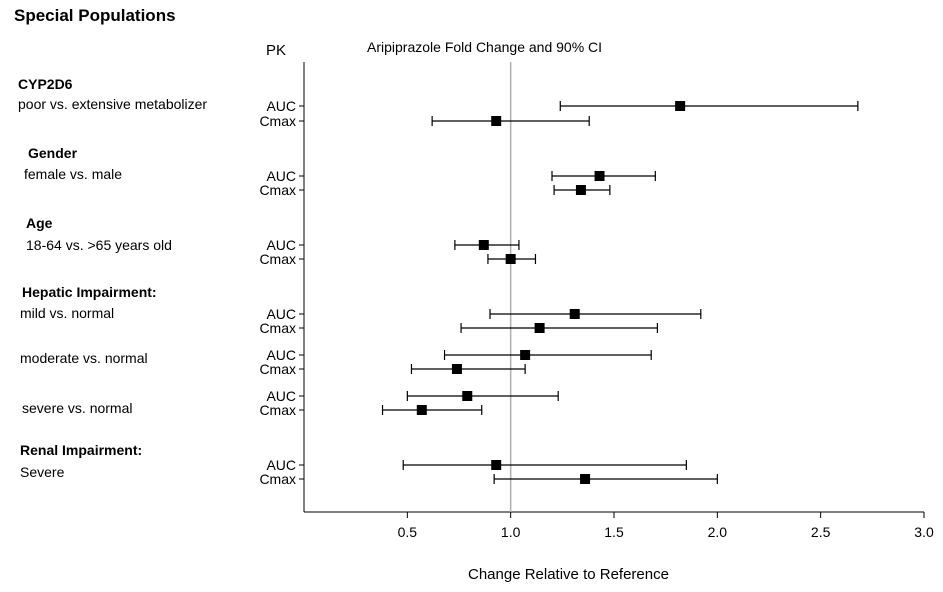  I want to click on x-axis-label: Change Relative to Reference, so click(568, 574).